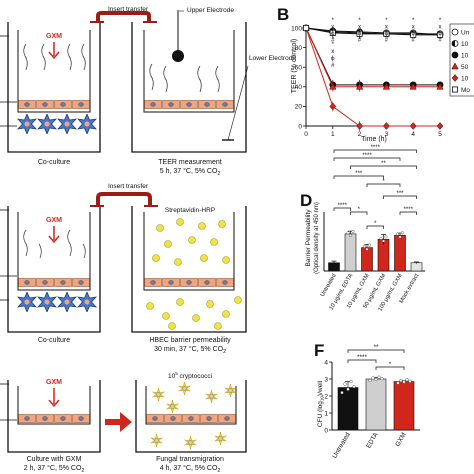  I want to click on f-category-label: GXM, so click(400, 440).